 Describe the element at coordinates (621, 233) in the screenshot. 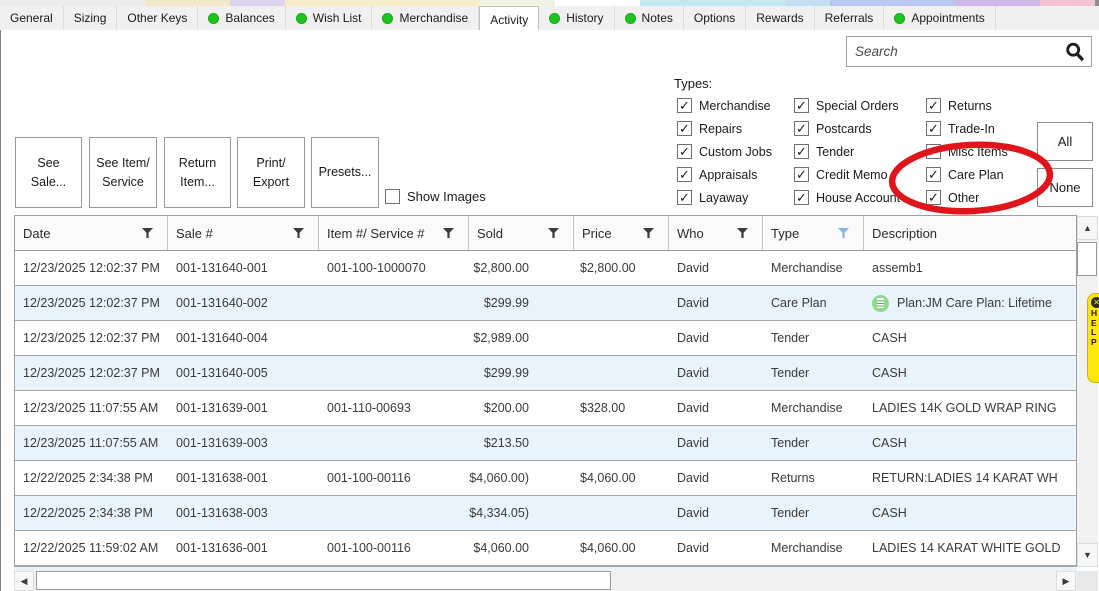

I see `column-header-price: Price` at that location.